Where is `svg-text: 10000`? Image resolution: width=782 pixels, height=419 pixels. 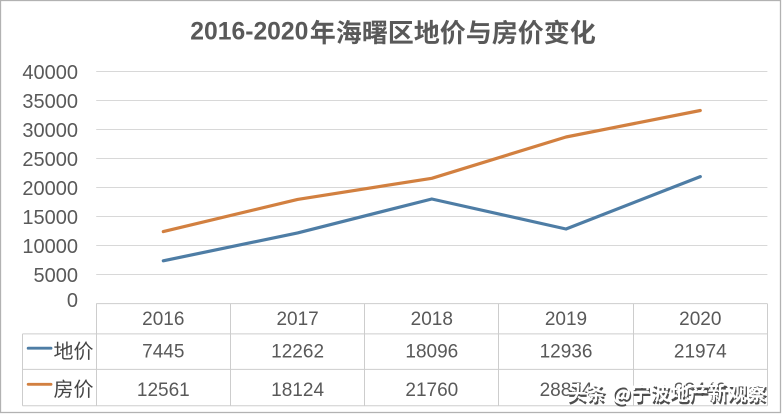 svg-text: 10000 is located at coordinates (50, 247).